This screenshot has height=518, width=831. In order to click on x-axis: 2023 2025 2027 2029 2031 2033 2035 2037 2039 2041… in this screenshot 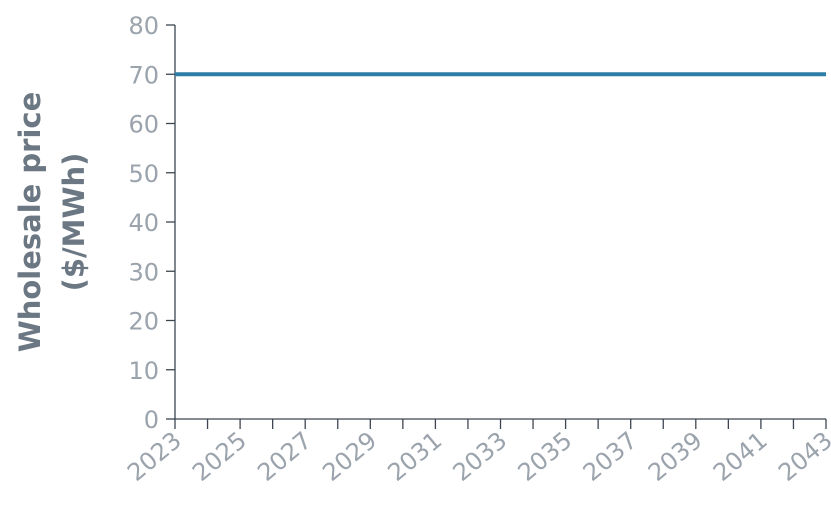, I will do `click(476, 452)`.